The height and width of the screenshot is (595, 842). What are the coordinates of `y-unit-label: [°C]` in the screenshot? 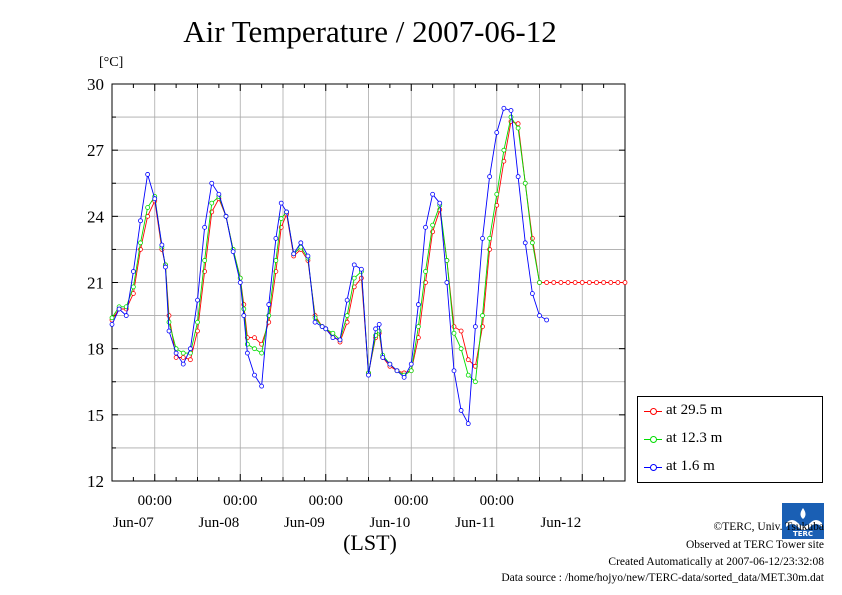 It's located at (111, 62).